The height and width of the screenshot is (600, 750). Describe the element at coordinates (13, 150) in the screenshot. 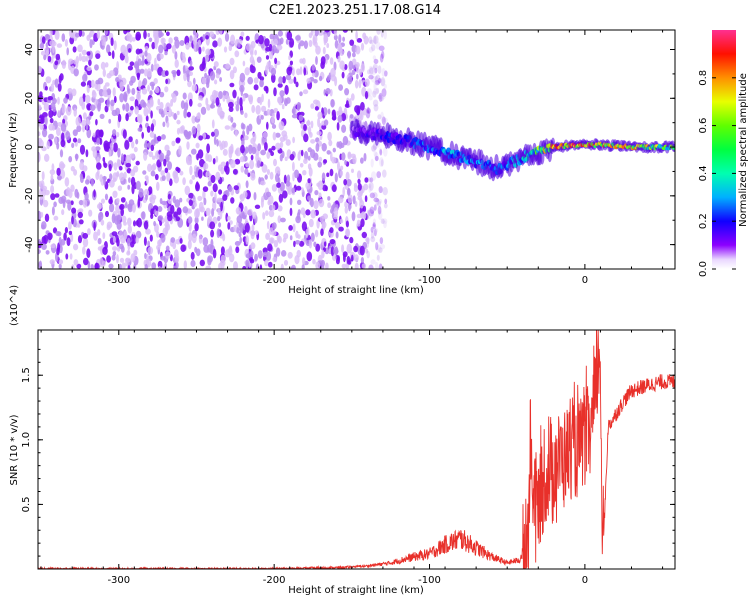

I see `spectrogram-ylabel: Frequency (Hz)` at that location.